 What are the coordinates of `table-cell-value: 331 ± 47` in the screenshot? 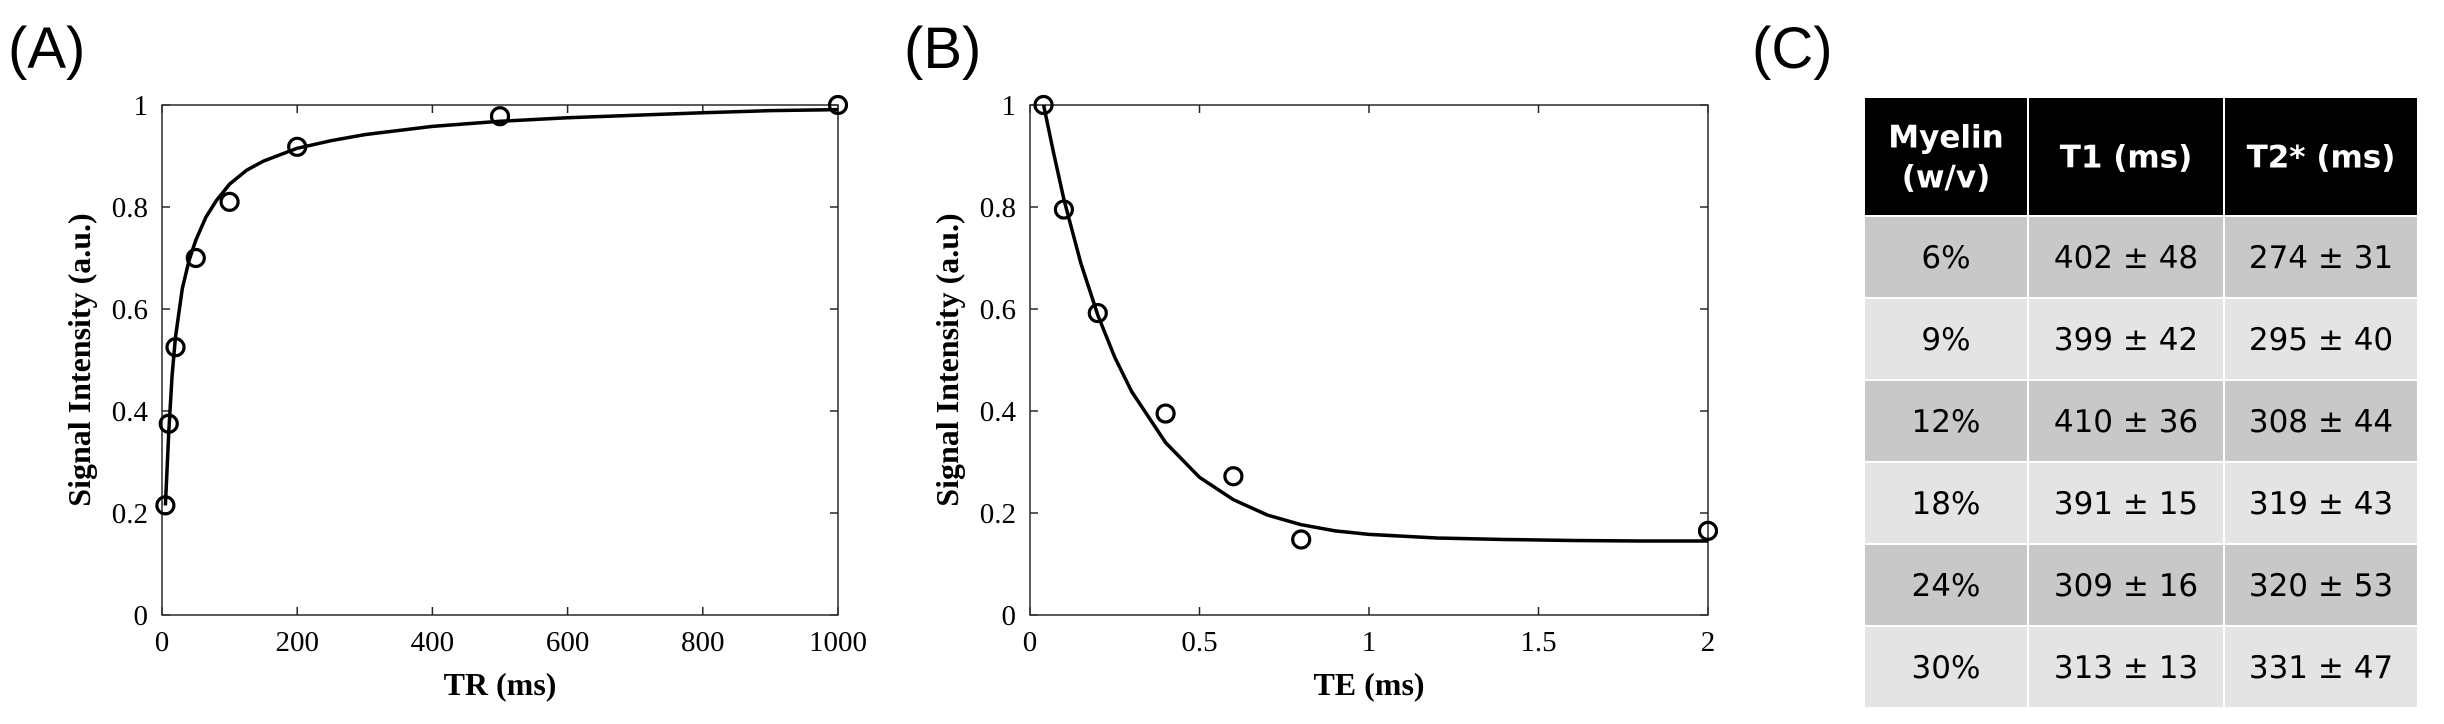 It's located at (2321, 668).